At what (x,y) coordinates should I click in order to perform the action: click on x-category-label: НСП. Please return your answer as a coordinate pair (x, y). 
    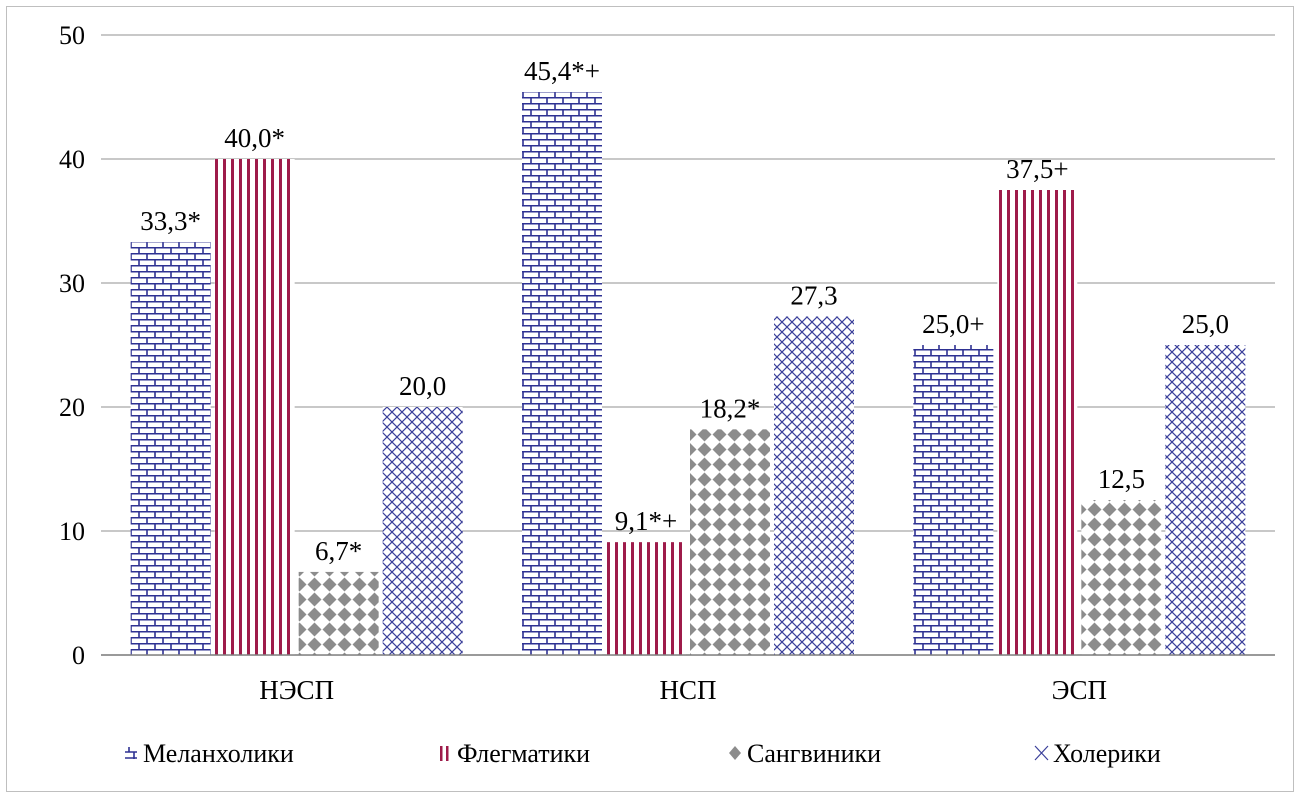
    Looking at the image, I should click on (687, 690).